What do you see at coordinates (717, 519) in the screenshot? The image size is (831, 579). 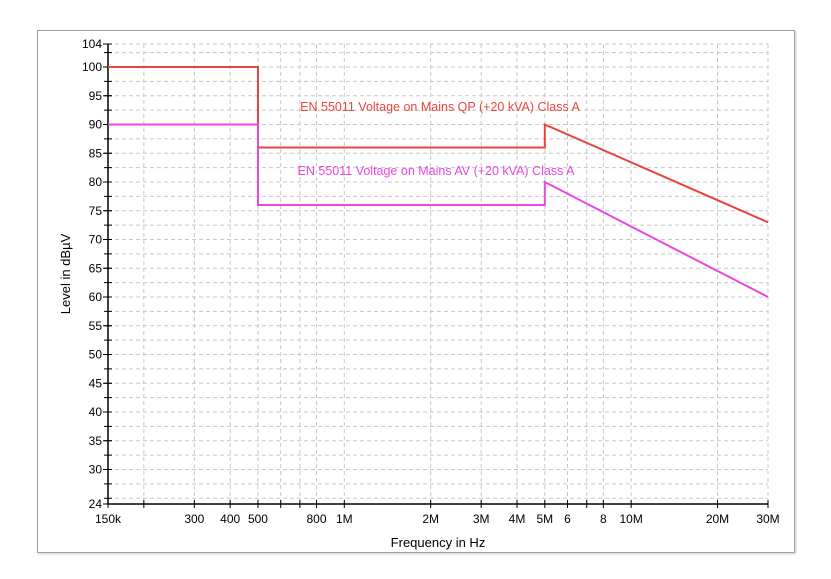 I see `x-tick-label: 20M` at bounding box center [717, 519].